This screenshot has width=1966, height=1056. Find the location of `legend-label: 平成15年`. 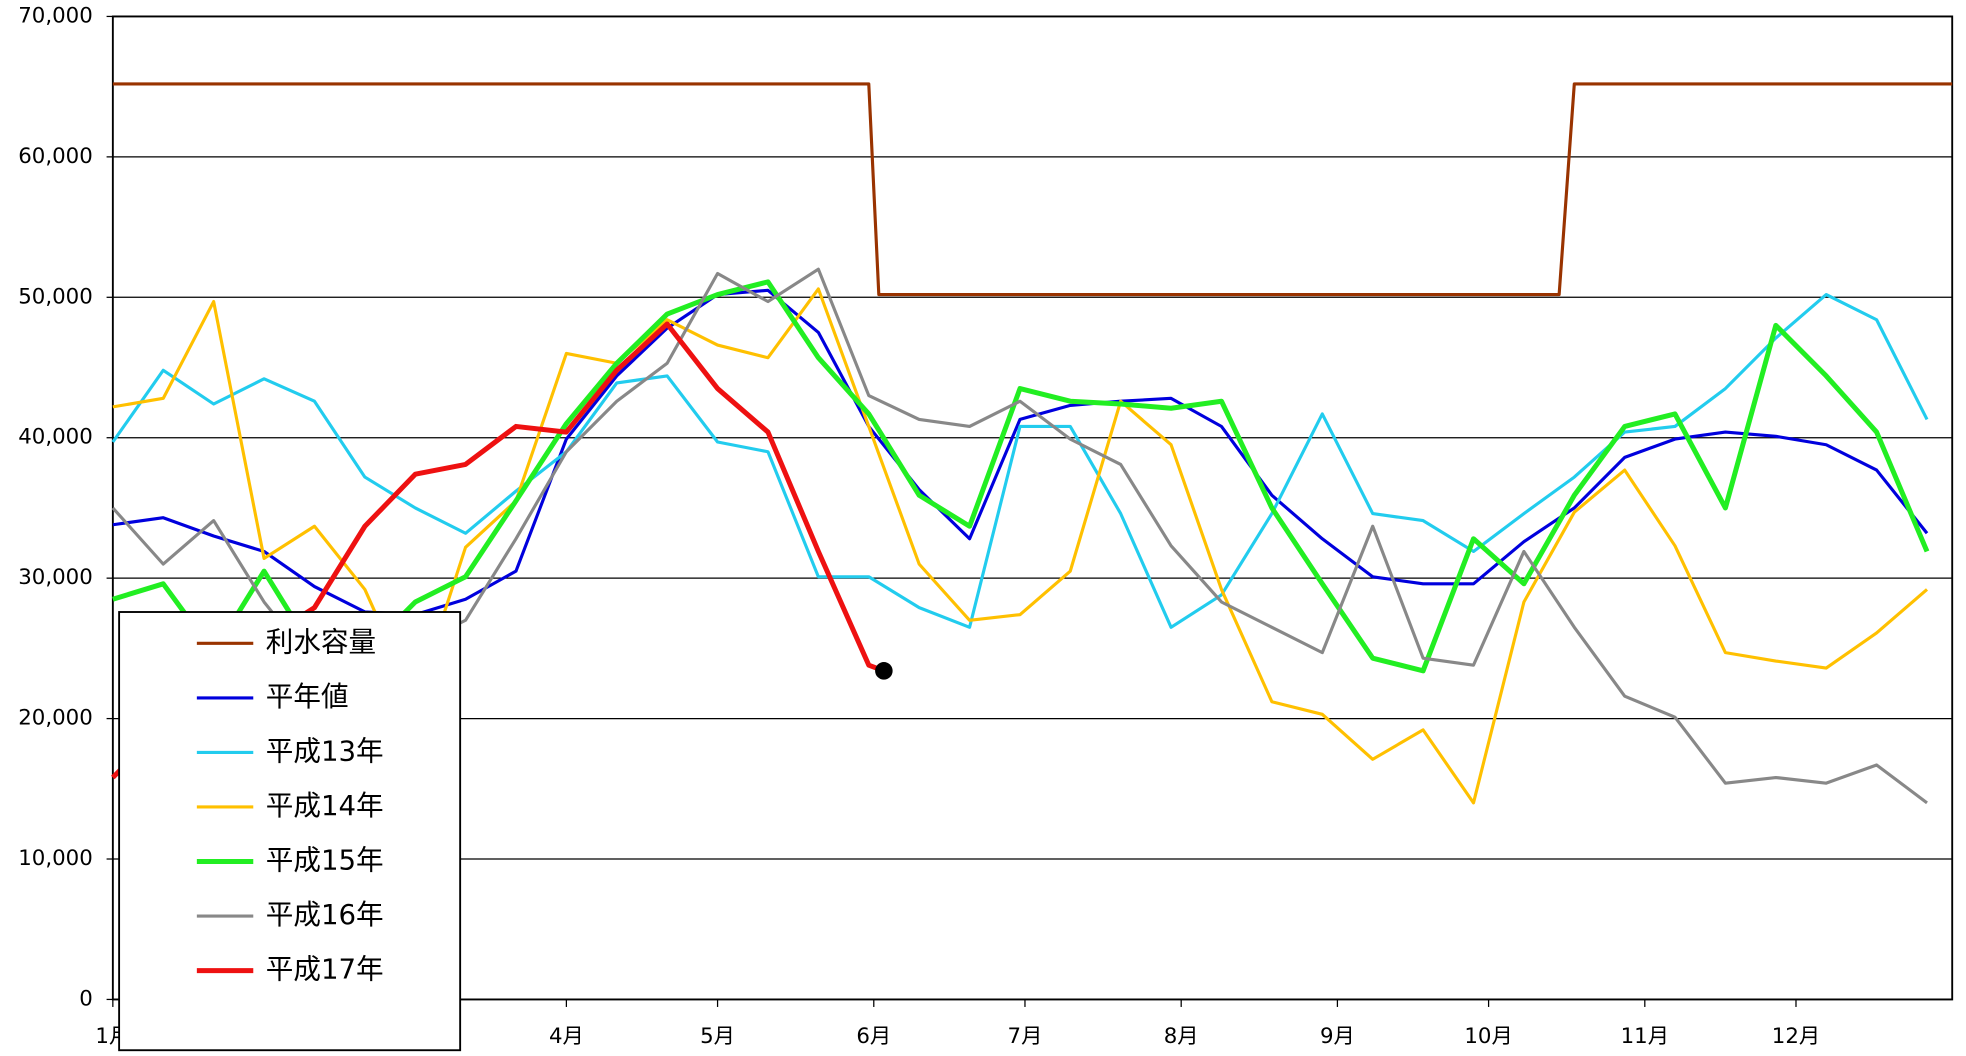

legend-label: 平成15年 is located at coordinates (325, 860).